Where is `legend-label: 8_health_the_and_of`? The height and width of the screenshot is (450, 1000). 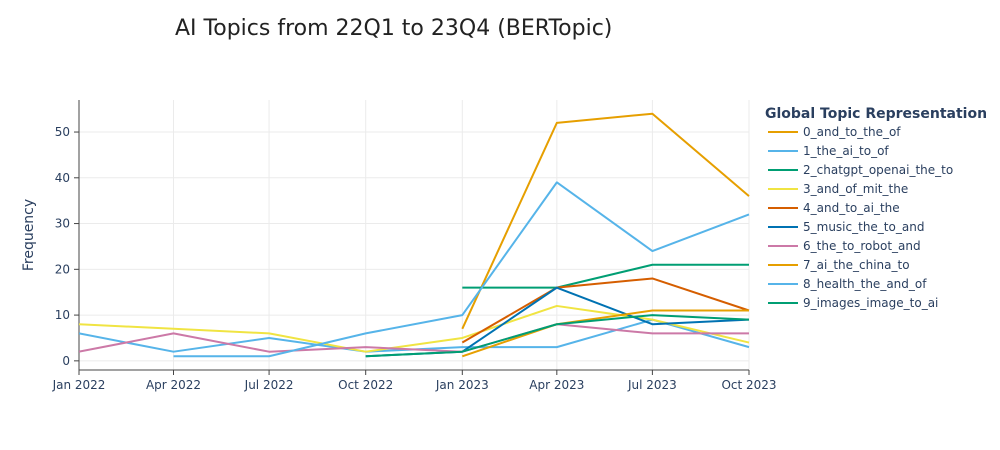 legend-label: 8_health_the_and_of is located at coordinates (865, 284).